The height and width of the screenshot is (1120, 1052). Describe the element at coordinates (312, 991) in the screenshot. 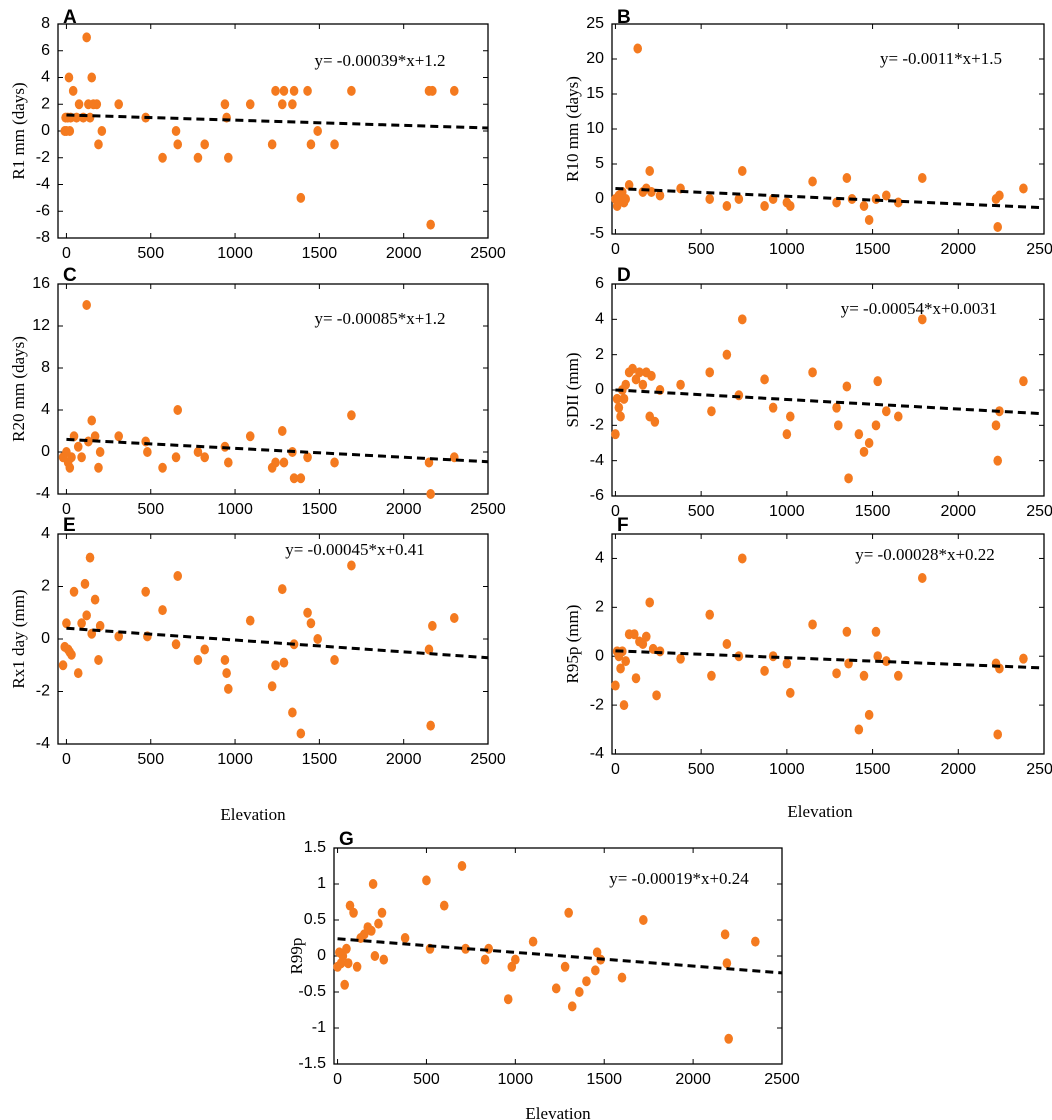

I see `y-tick-label: -0.5` at that location.